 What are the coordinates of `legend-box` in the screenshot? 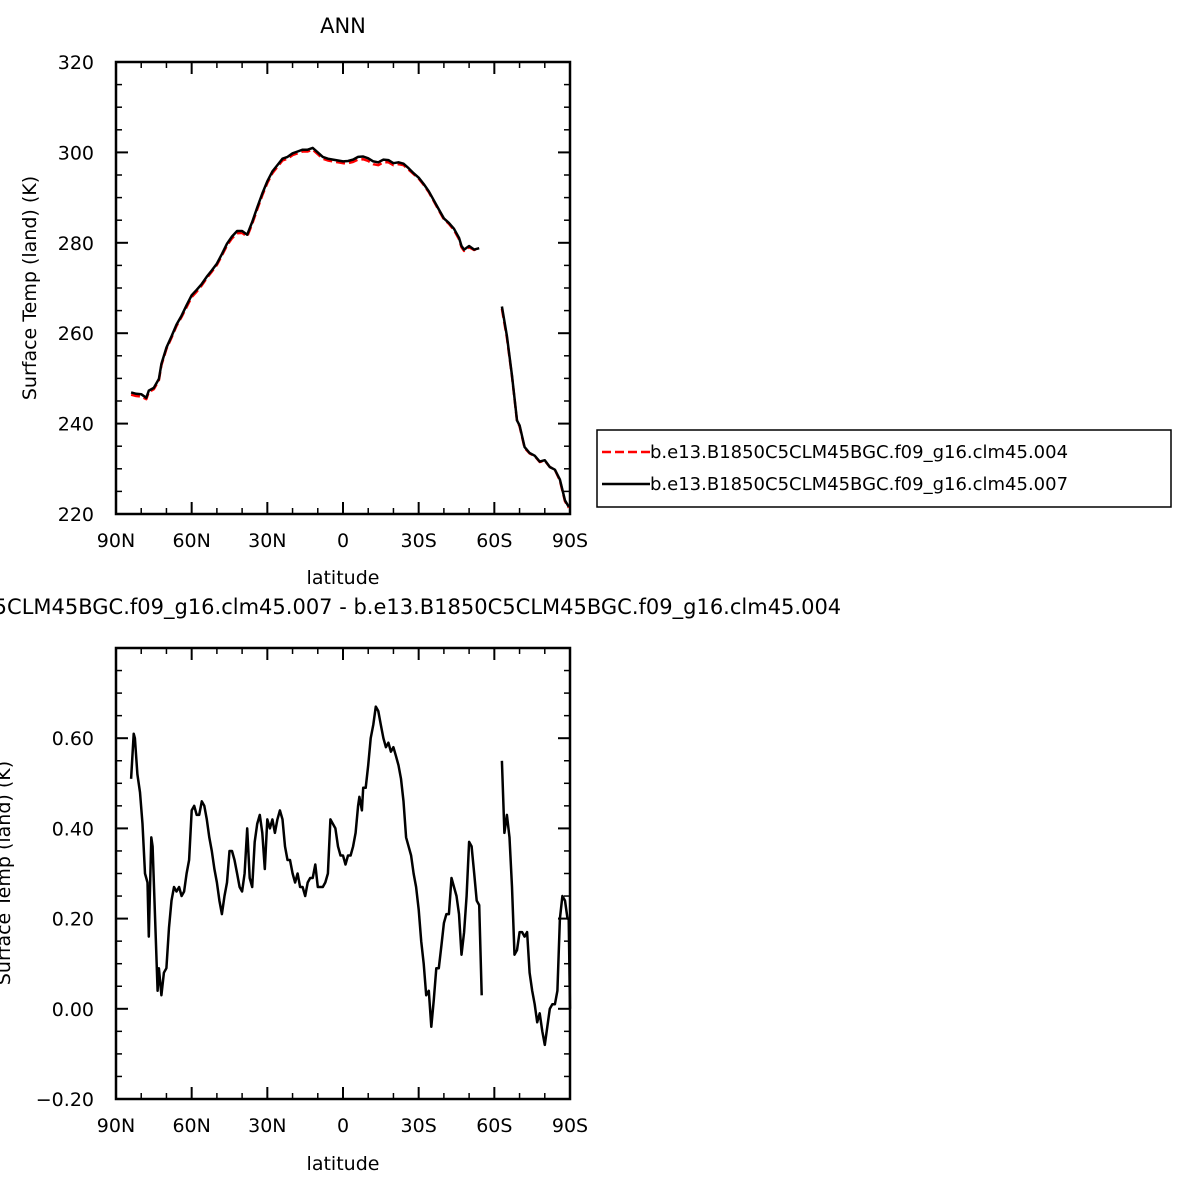 It's located at (884, 468).